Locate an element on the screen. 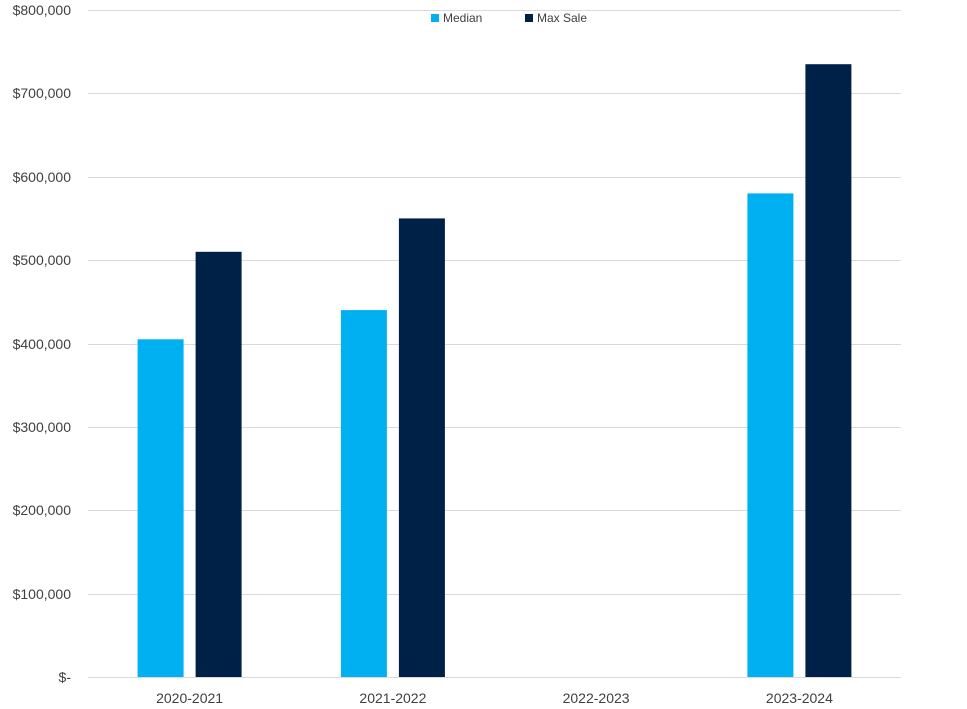 The height and width of the screenshot is (709, 967). y-tick-label: $600,000 is located at coordinates (42, 177).